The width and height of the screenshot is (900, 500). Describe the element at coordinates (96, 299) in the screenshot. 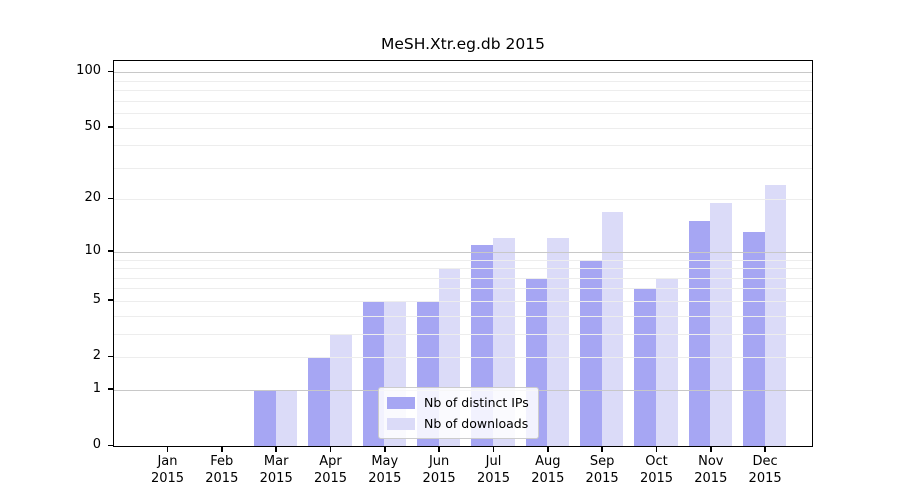

I see `y-tick-label-5: 5` at that location.